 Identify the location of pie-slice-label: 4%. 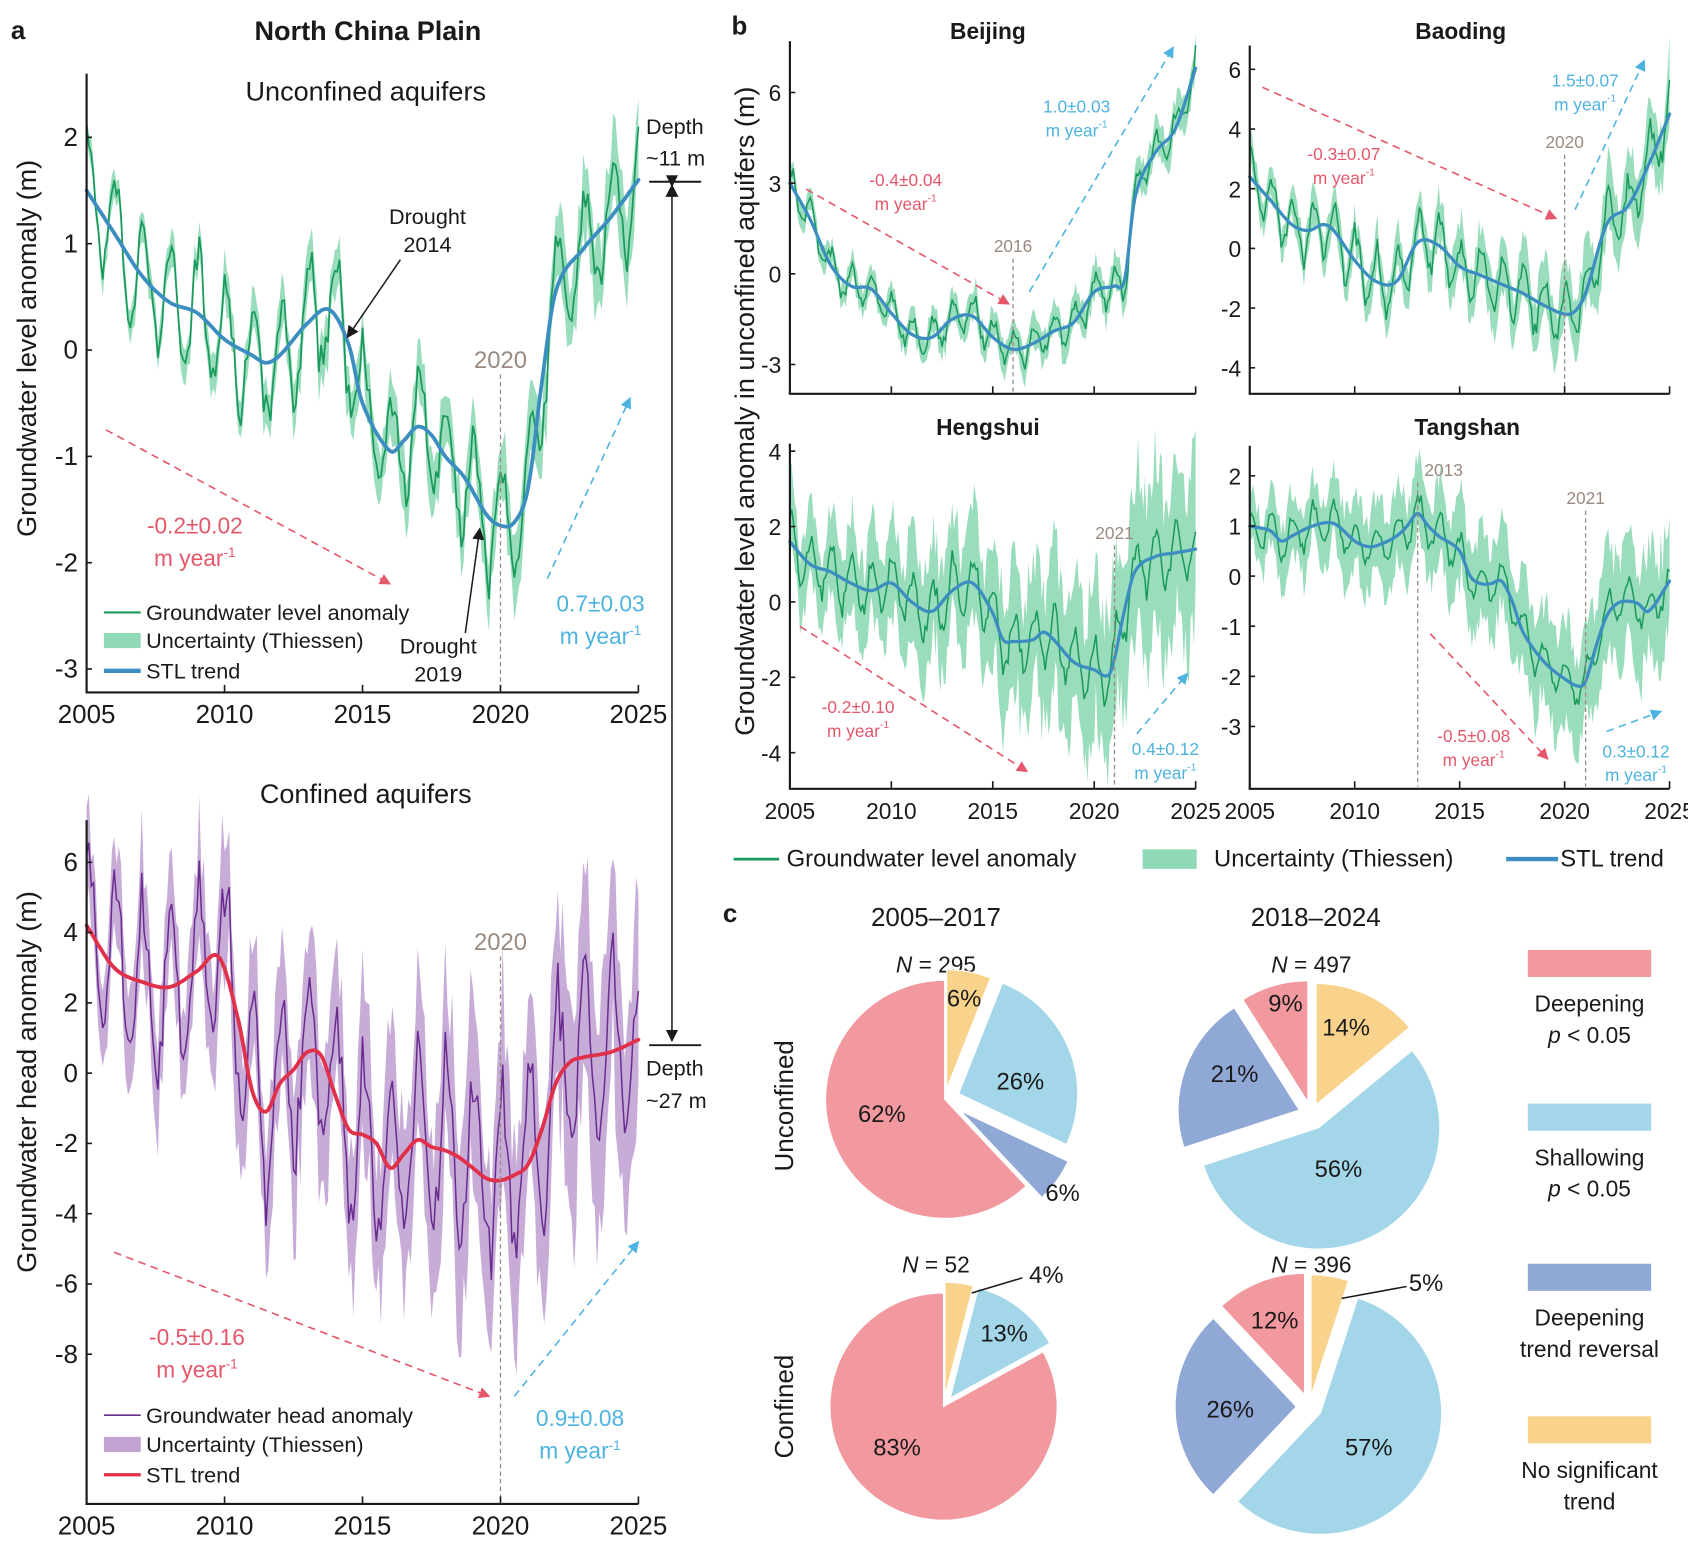
(1046, 1275).